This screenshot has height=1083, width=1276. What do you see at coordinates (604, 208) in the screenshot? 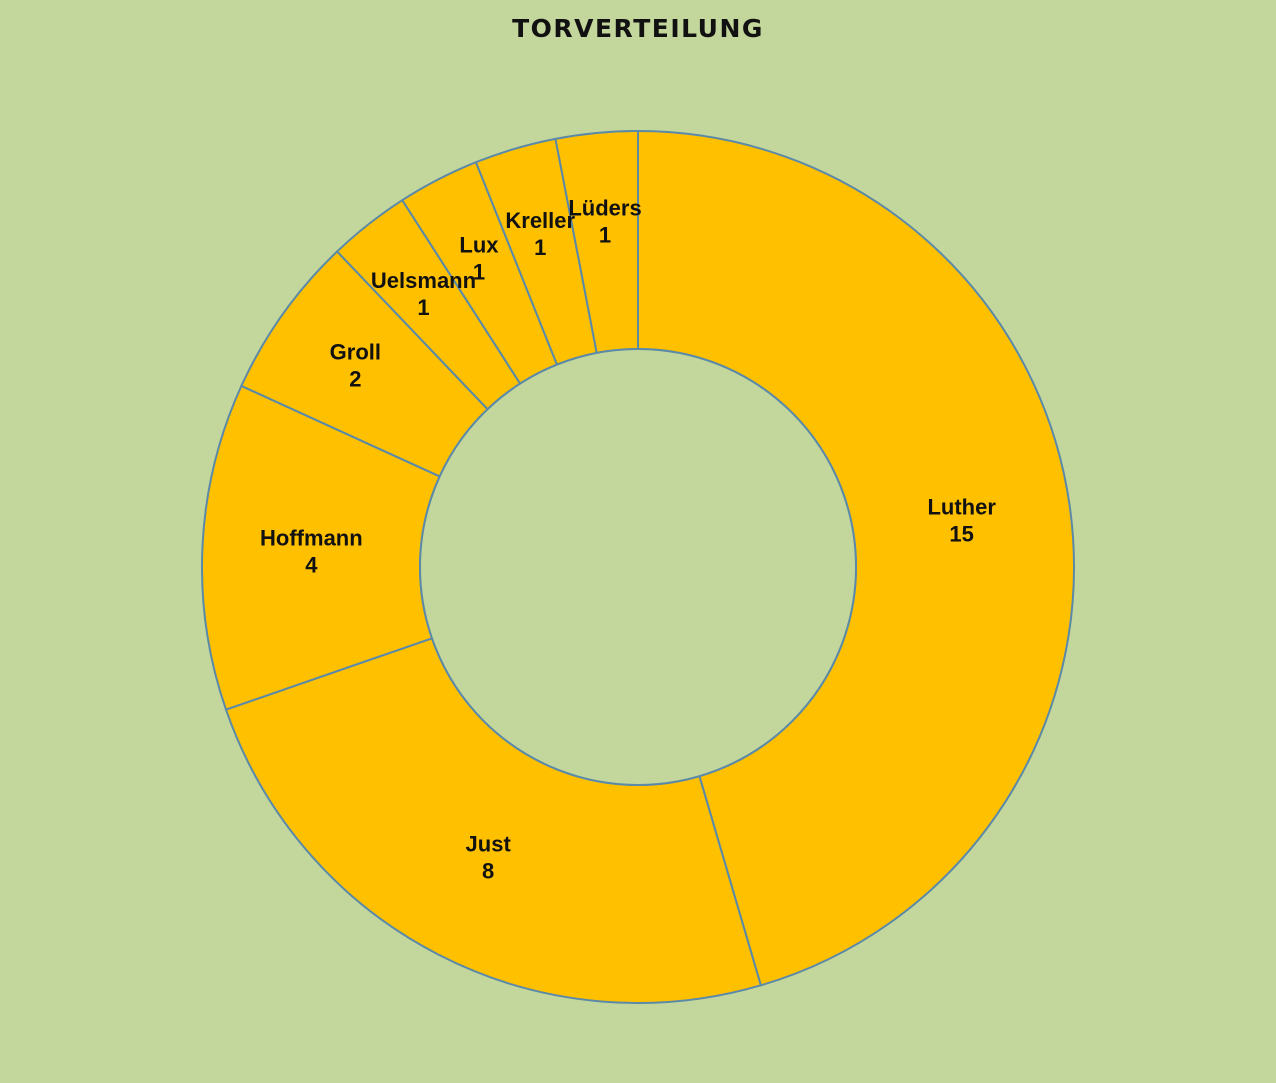
I see `label-category: Lüders` at bounding box center [604, 208].